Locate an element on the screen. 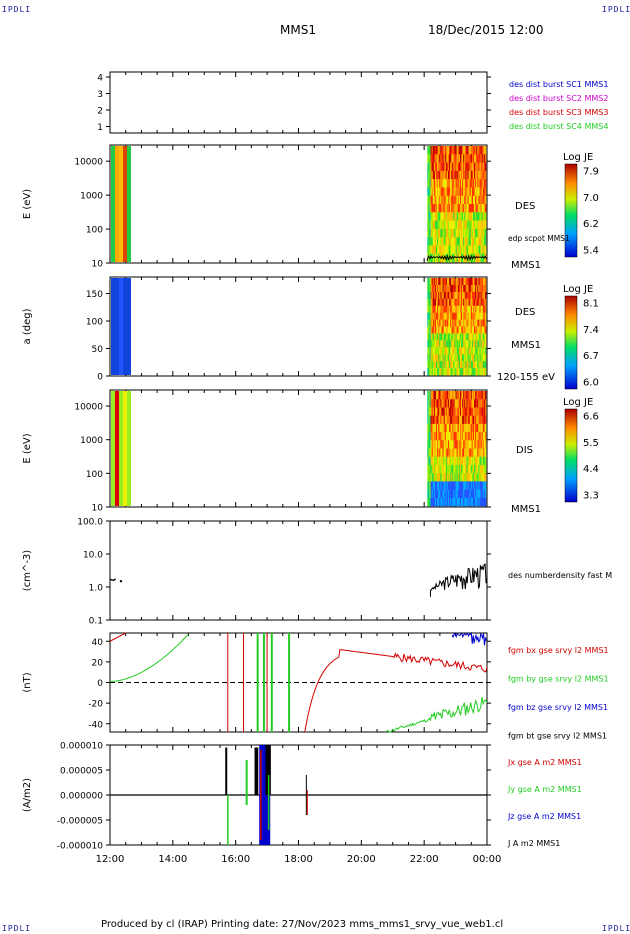  y-tick-label: 100 is located at coordinates (94, 323).